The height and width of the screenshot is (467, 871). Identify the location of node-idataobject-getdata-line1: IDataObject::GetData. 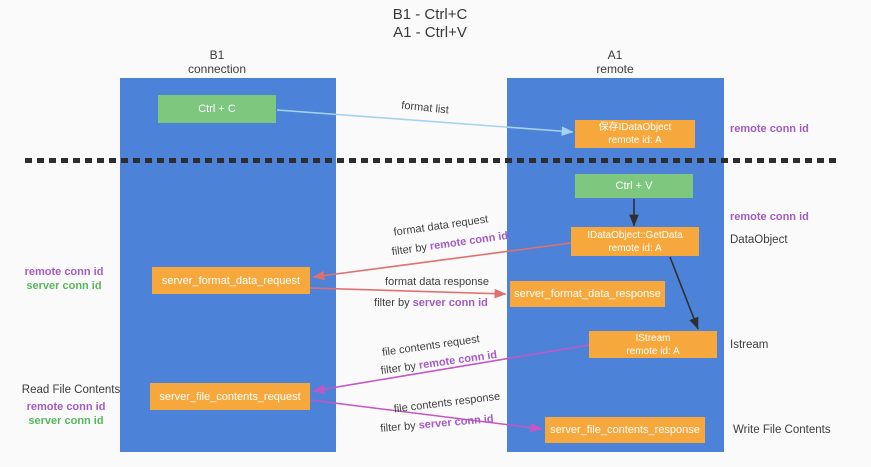
(635, 235).